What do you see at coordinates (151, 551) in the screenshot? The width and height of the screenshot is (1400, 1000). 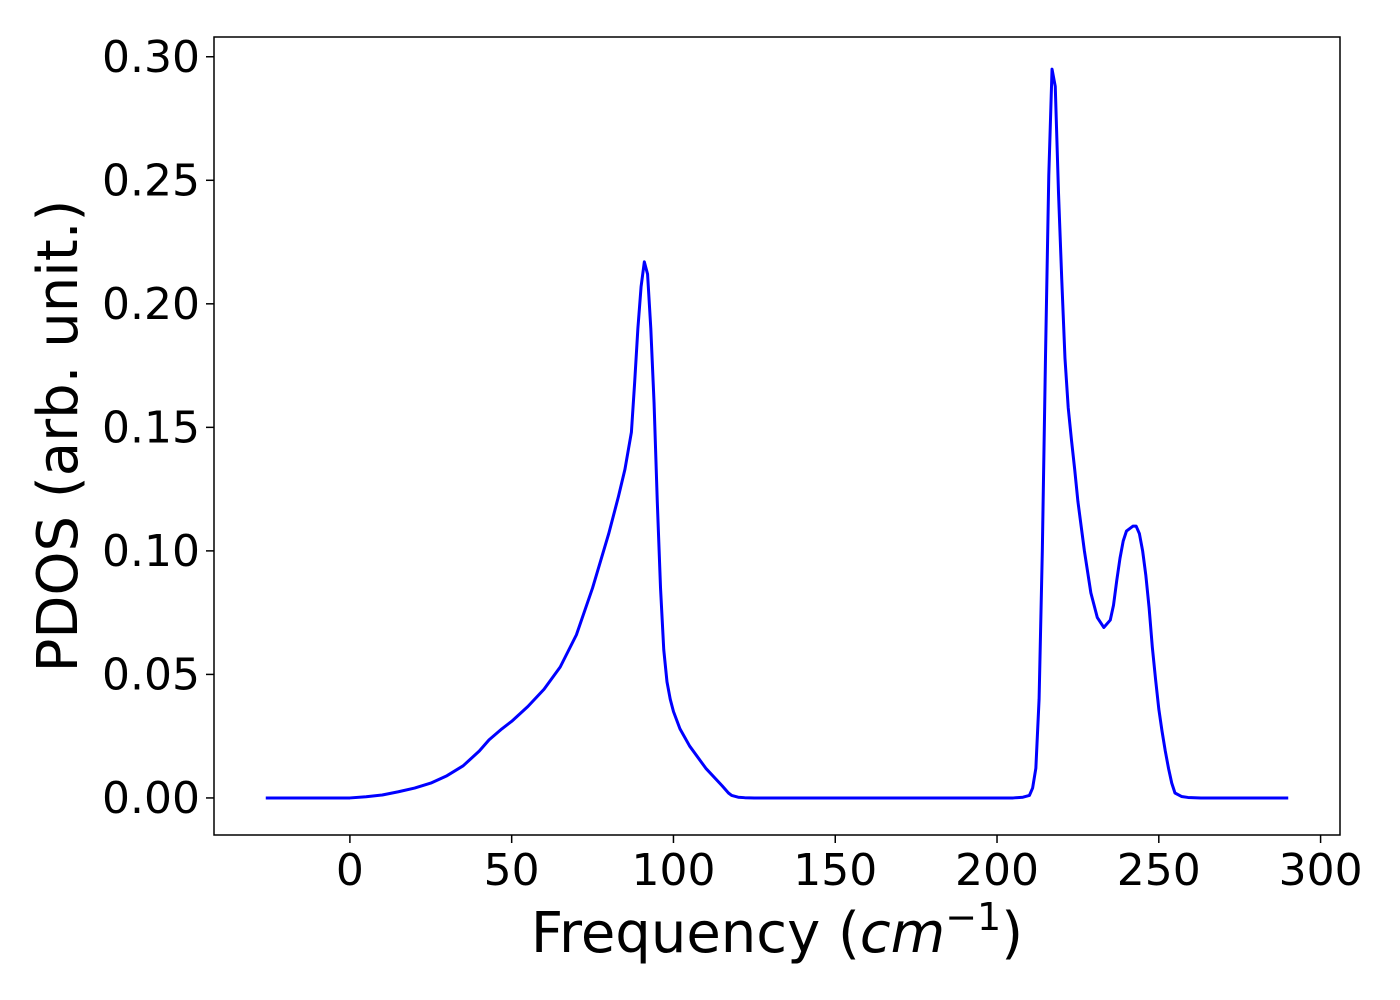 I see `y-tick-label: 0.10` at bounding box center [151, 551].